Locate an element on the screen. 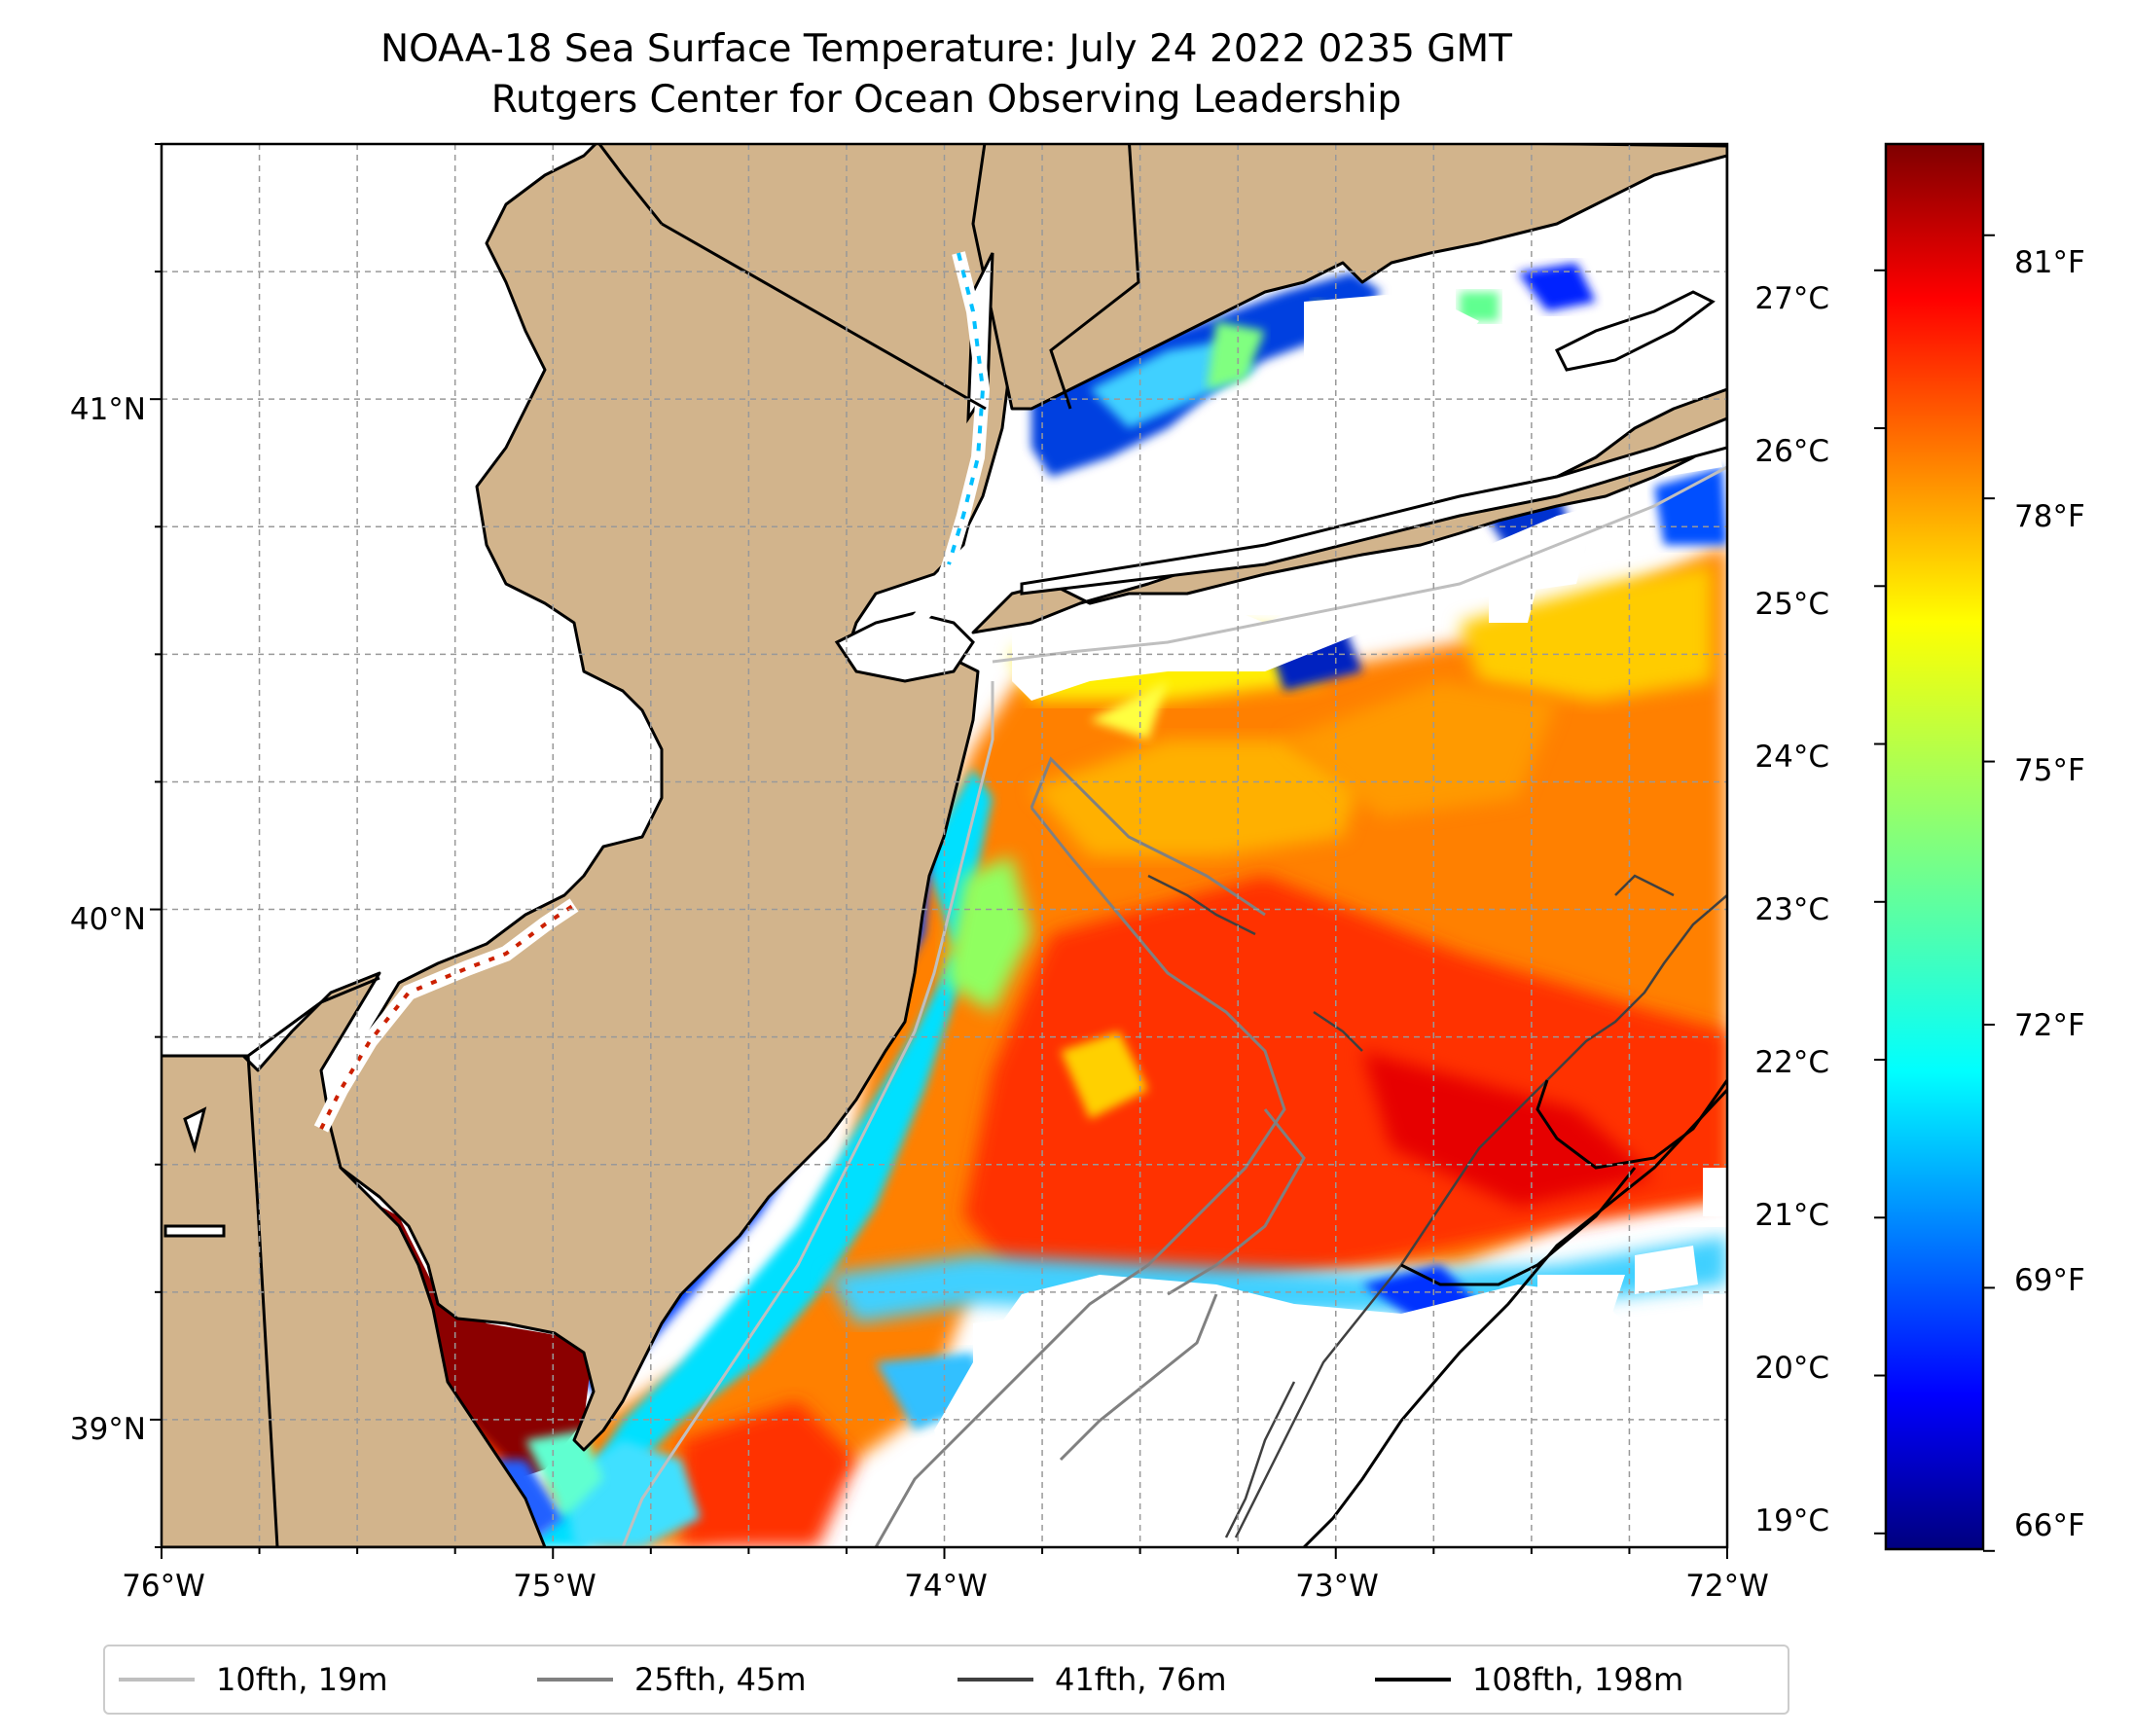  lon-label-76w: 76°W is located at coordinates (163, 1587).